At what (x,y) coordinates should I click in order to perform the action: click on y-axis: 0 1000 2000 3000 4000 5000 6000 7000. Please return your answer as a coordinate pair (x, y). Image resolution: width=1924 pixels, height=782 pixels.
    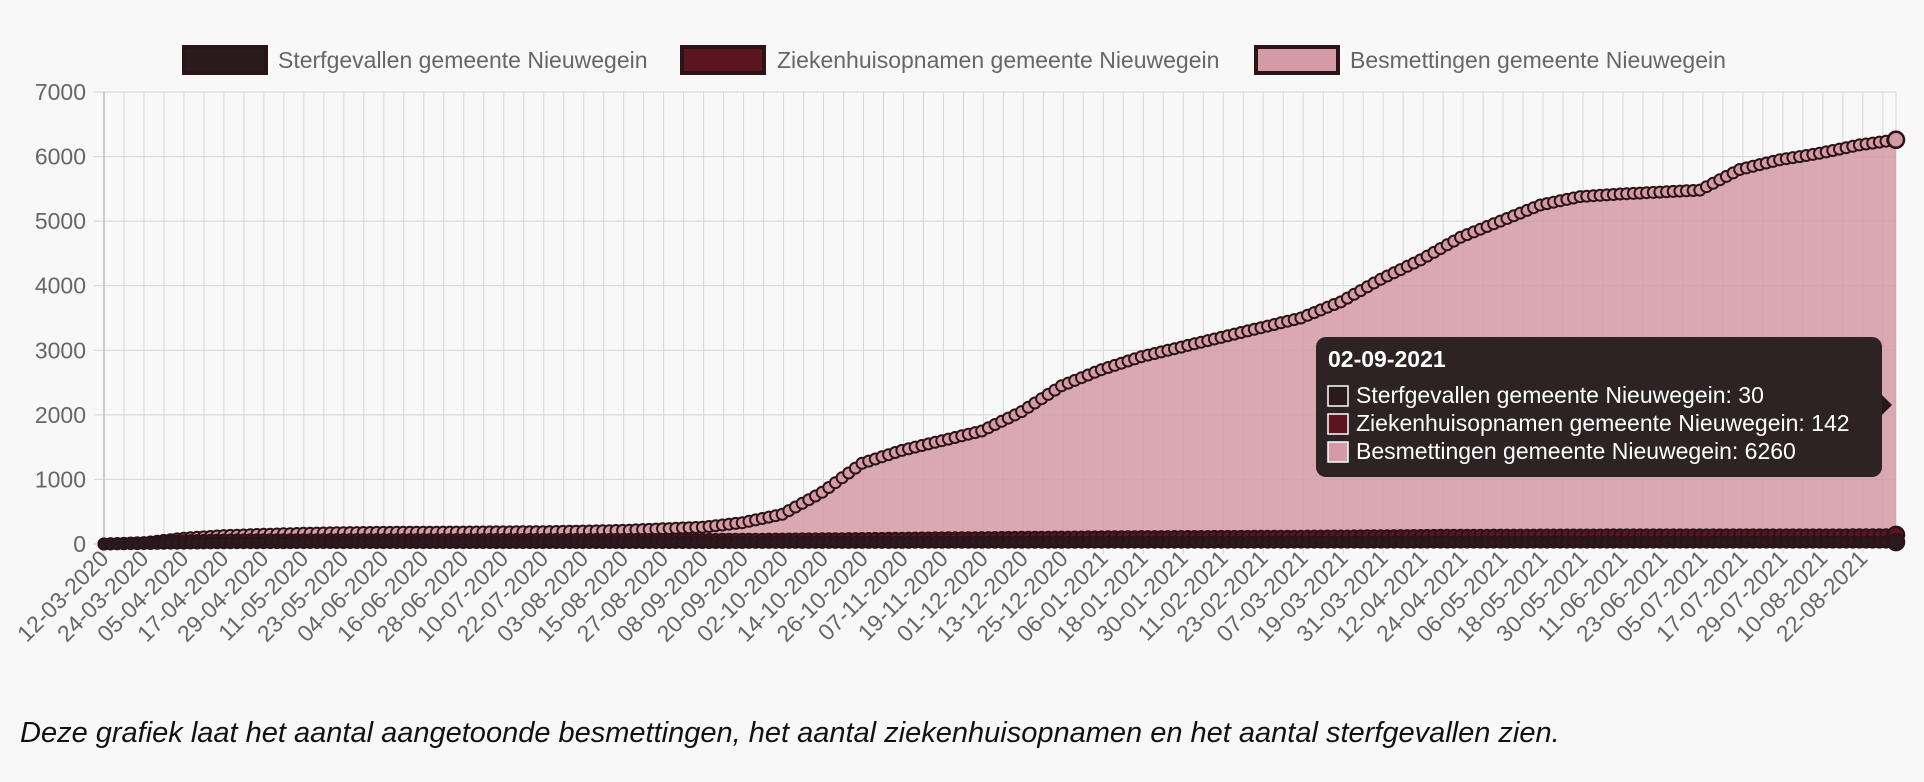
    Looking at the image, I should click on (70, 318).